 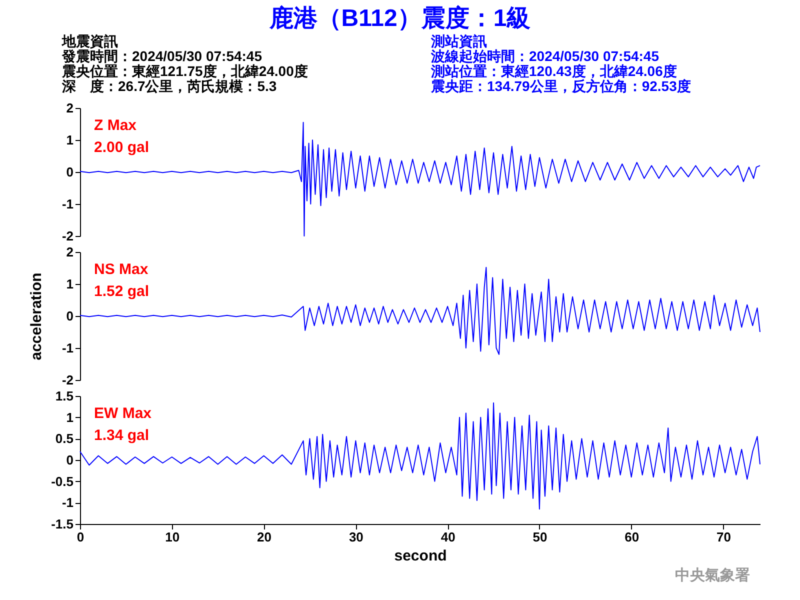 What do you see at coordinates (172, 537) in the screenshot?
I see `x-tick-label: 10` at bounding box center [172, 537].